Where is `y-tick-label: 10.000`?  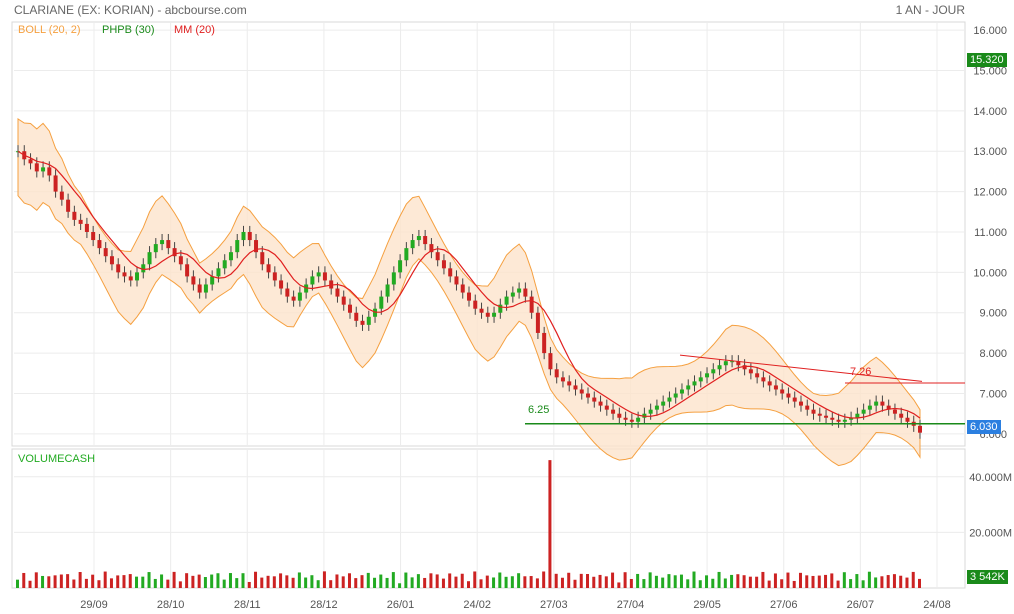 y-tick-label: 10.000 is located at coordinates (990, 273).